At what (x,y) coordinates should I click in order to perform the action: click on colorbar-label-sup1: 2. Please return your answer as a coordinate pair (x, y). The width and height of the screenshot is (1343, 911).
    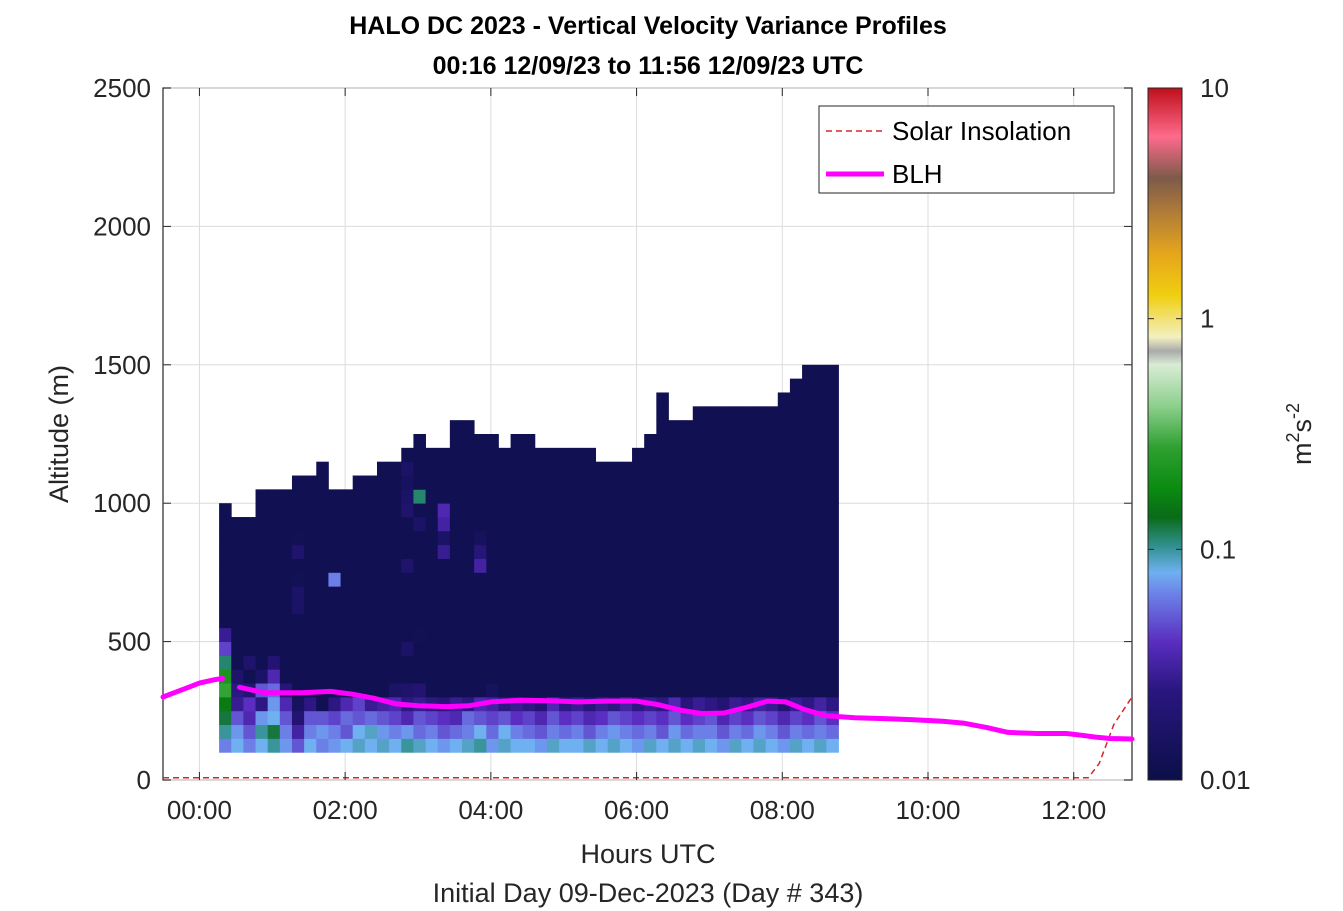
    Looking at the image, I should click on (1293, 438).